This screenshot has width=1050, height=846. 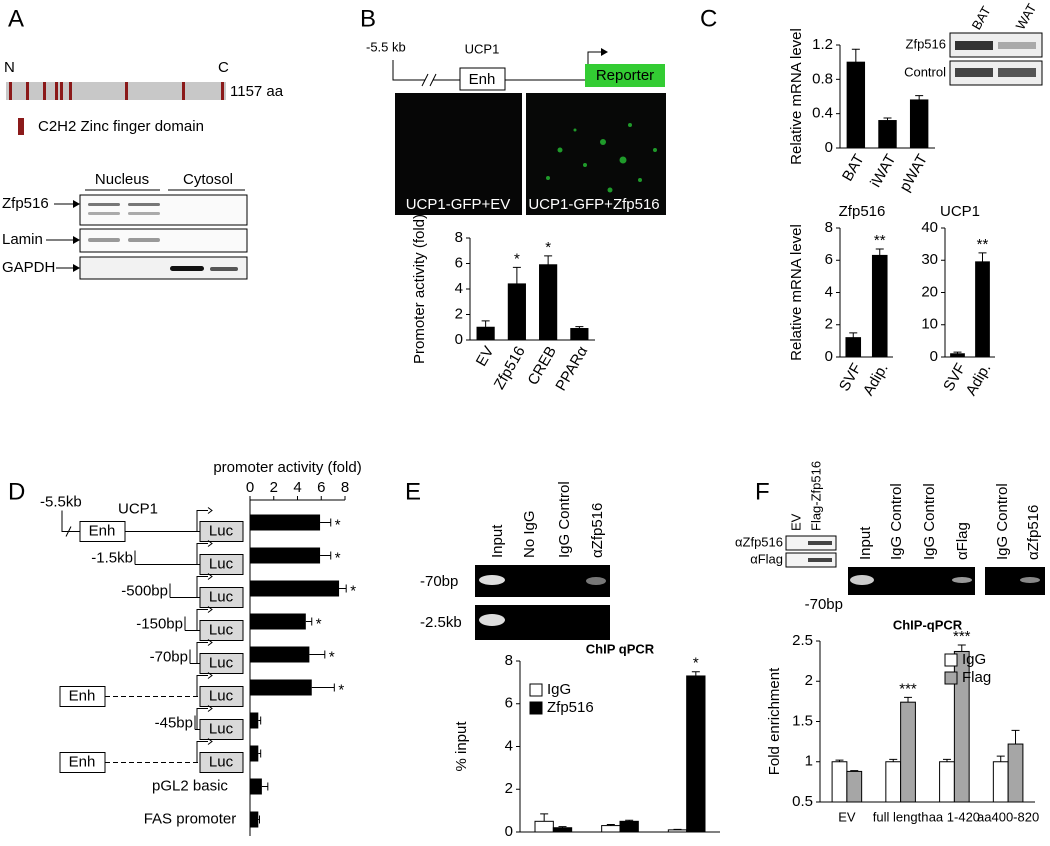 I want to click on panel-label: A, so click(x=16, y=18).